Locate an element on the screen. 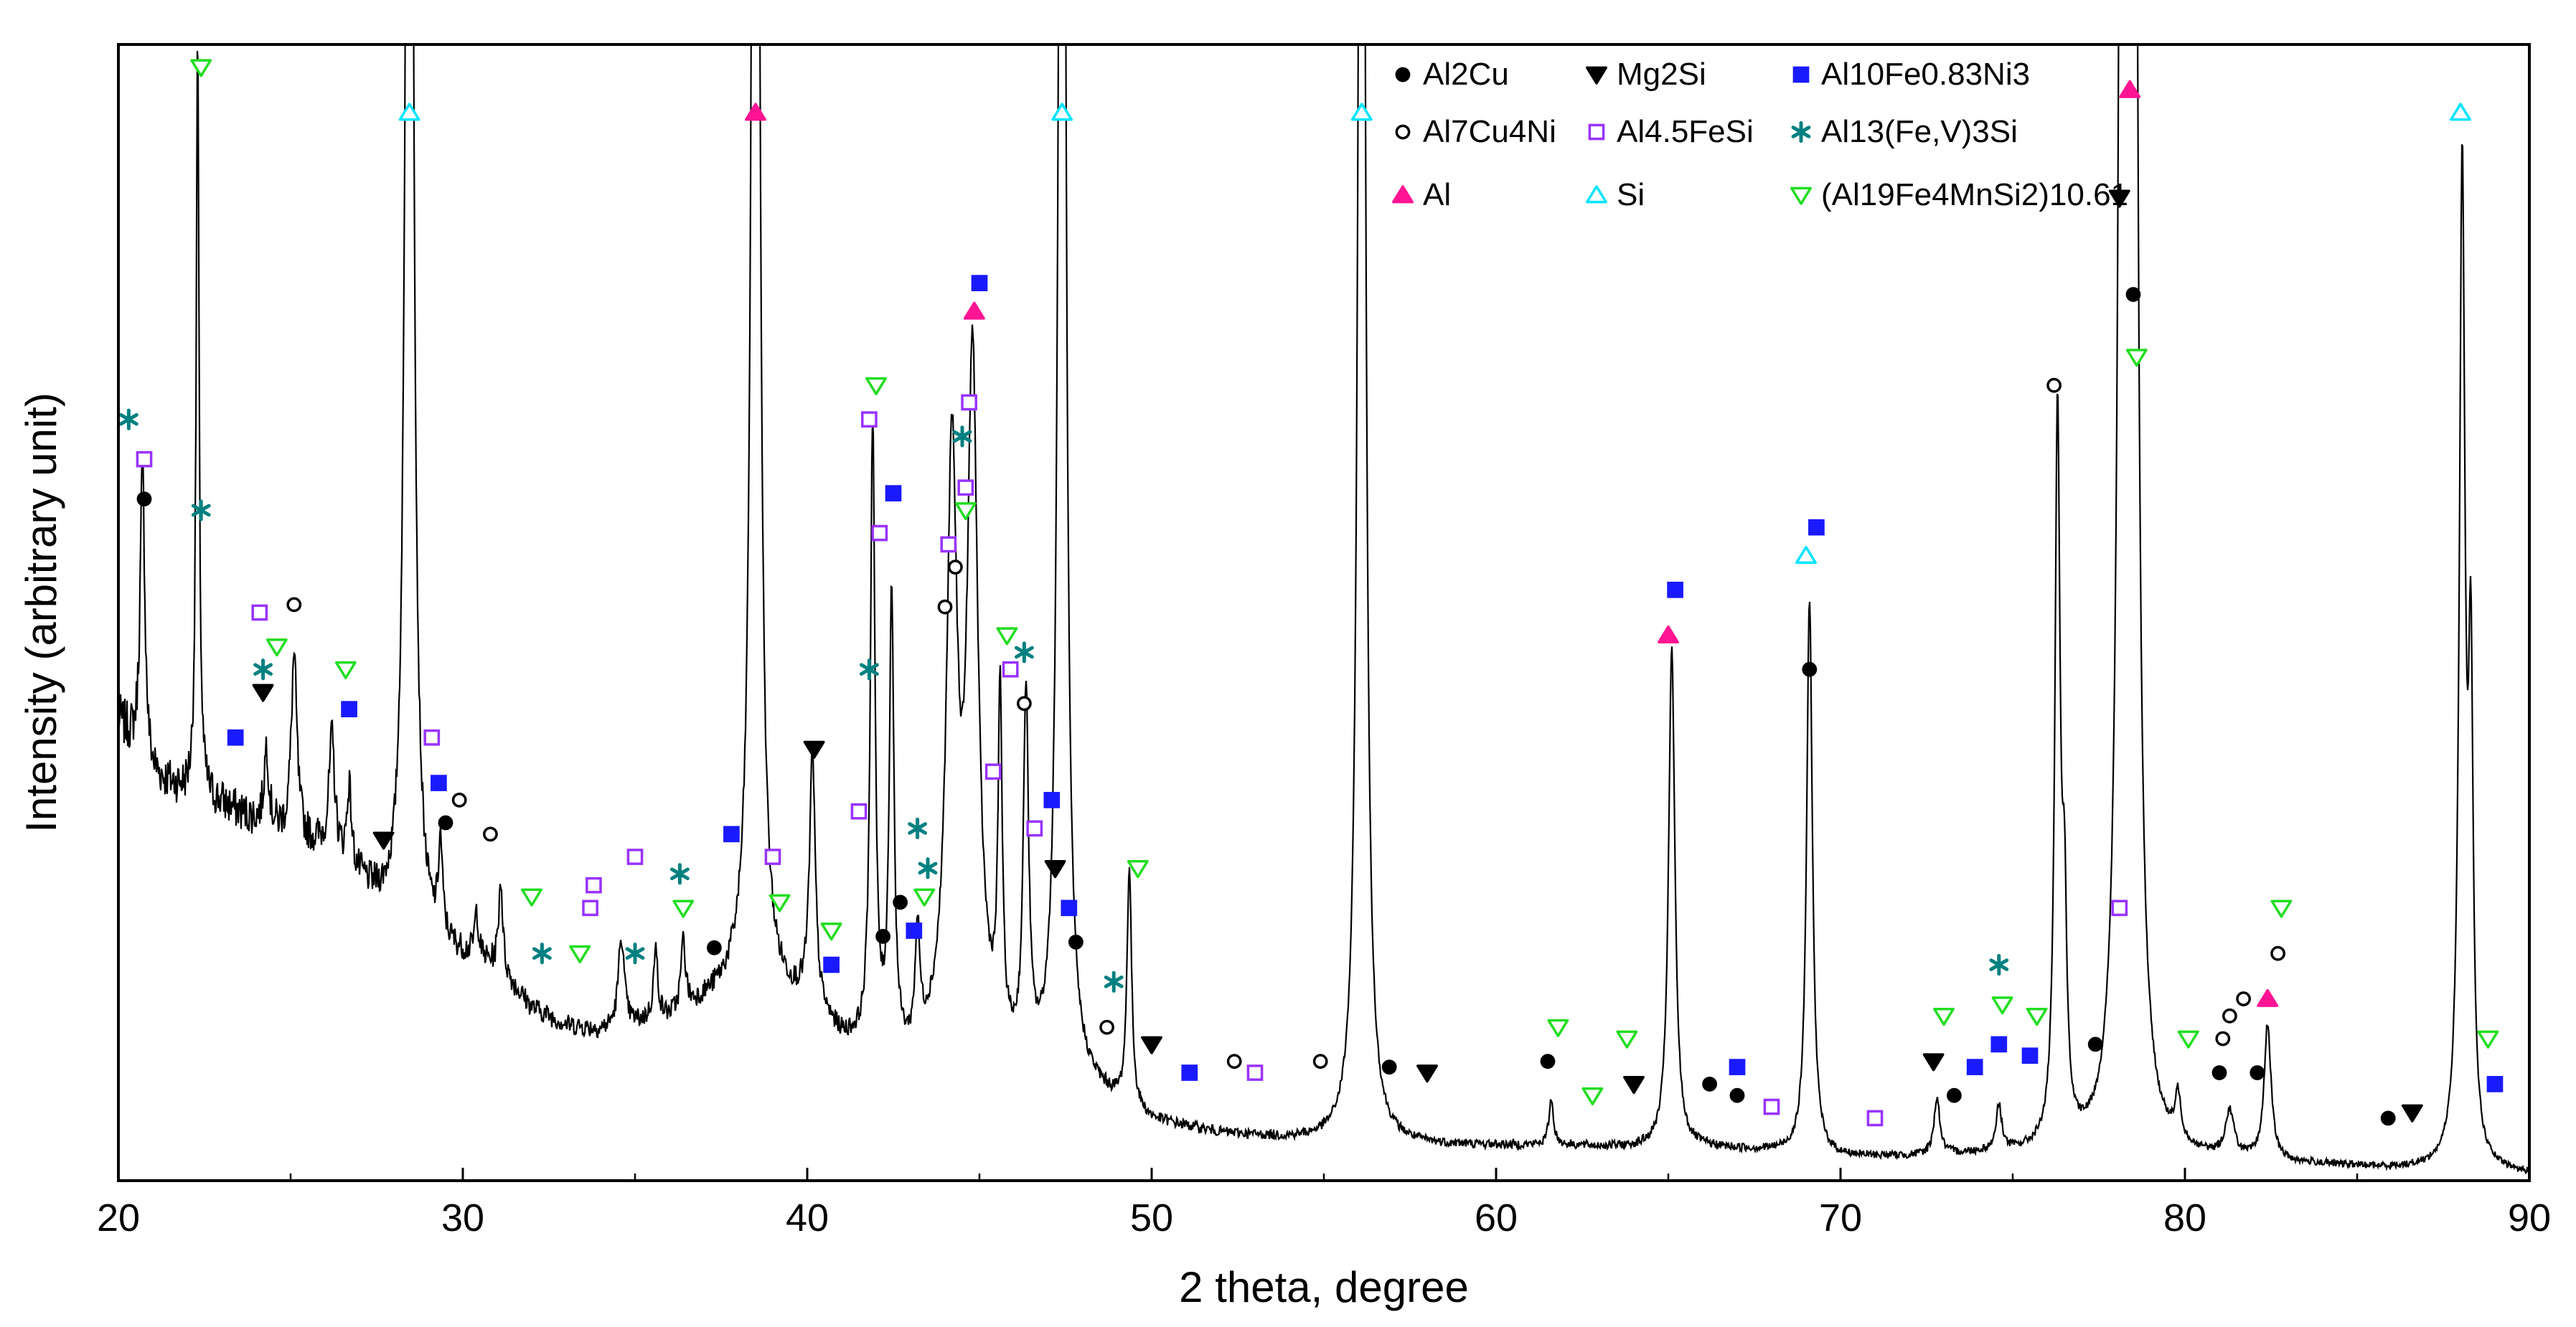 This screenshot has width=2576, height=1327. x-tick-label: 30 is located at coordinates (462, 1218).